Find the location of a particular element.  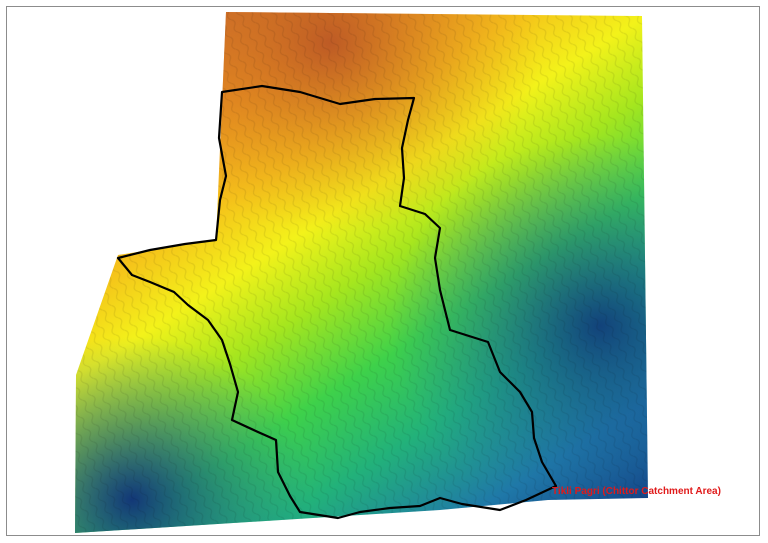

catchment-label: Tikli Pagri (Chittor Catchment Area) is located at coordinates (636, 491).